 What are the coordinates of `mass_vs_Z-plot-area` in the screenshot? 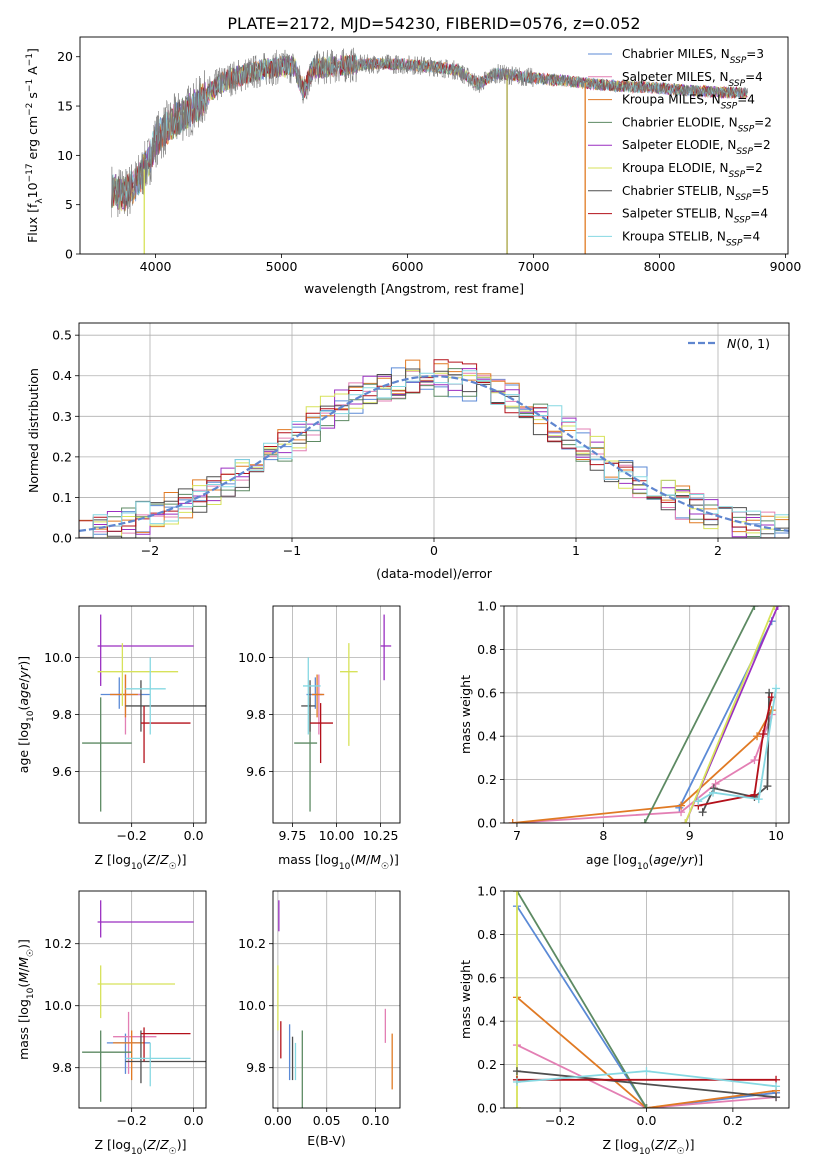 It's located at (144, 1001).